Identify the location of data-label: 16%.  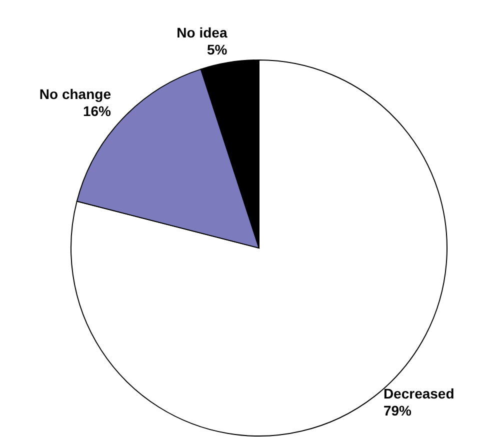
(97, 111).